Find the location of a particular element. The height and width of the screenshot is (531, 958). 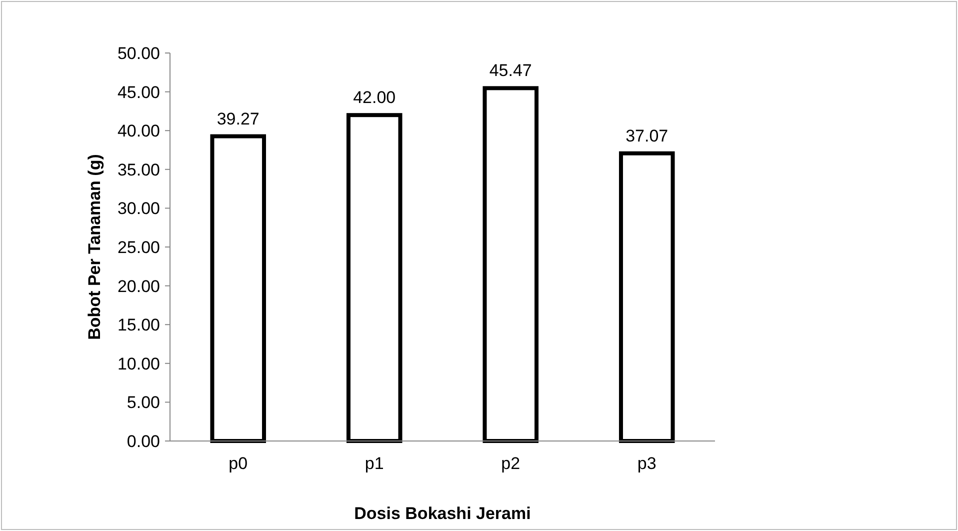

y-tick-label: 15.00 is located at coordinates (138, 325).